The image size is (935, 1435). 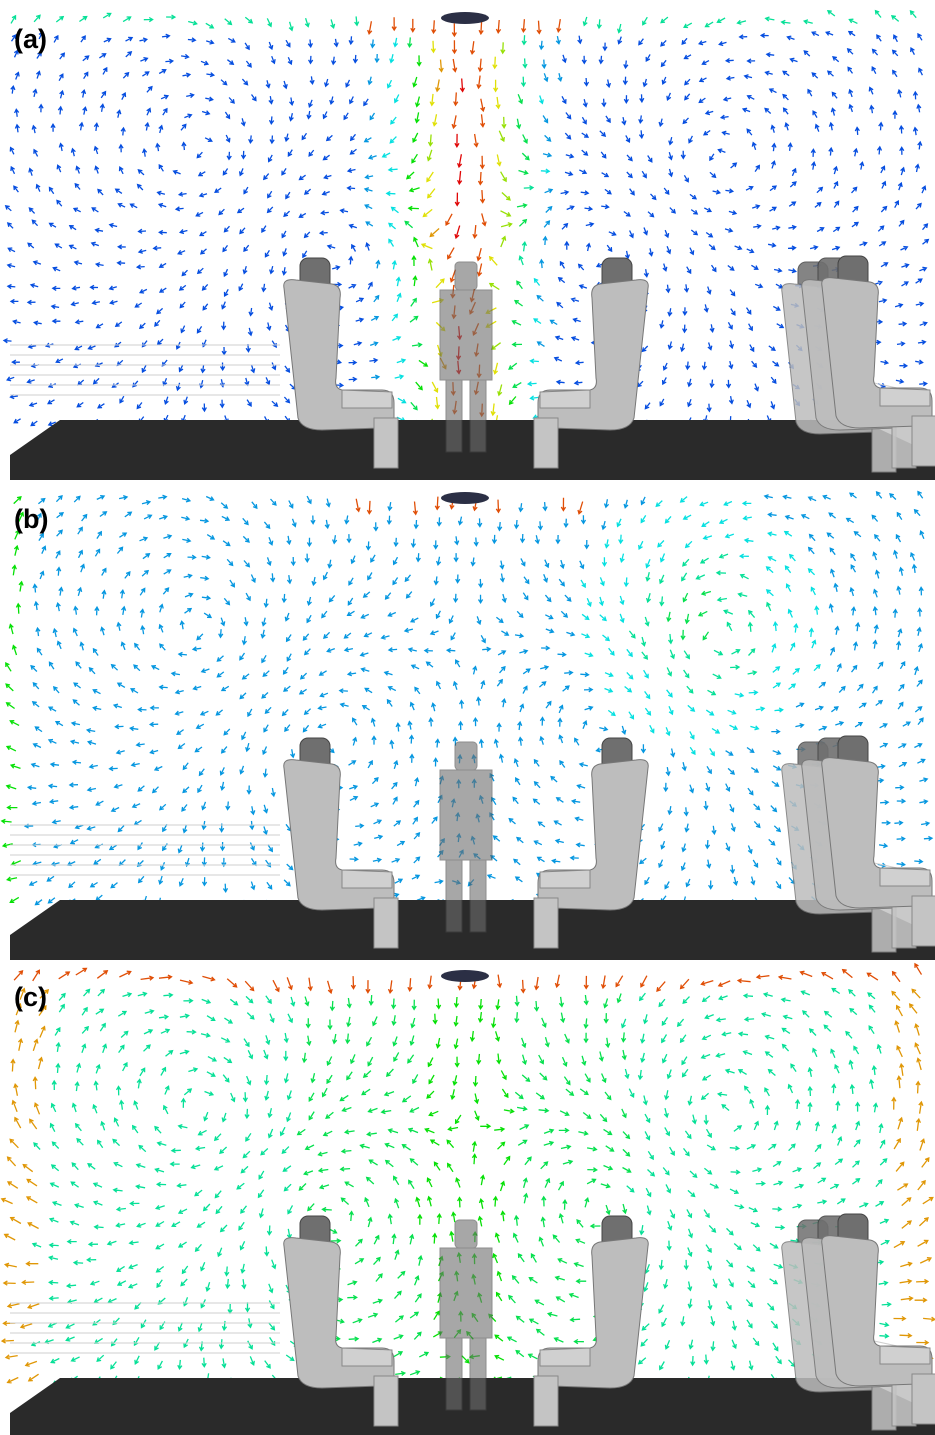 I want to click on panel-label: (c), so click(x=30, y=997).